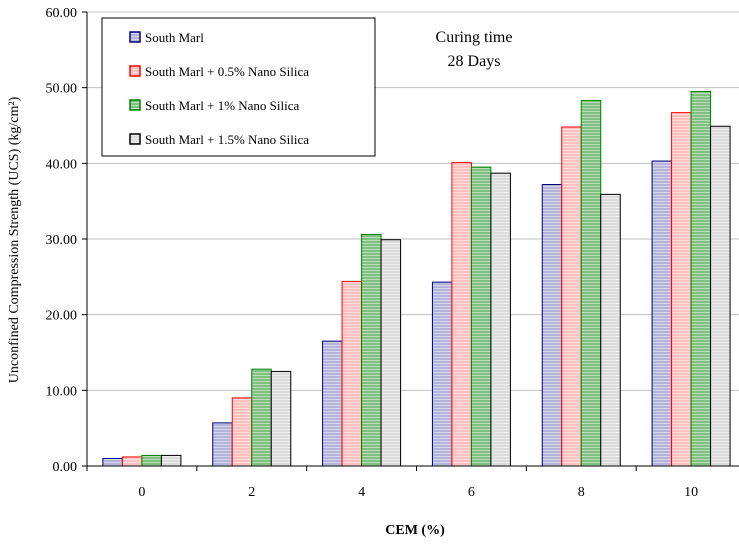 This screenshot has width=739, height=552. I want to click on y-tick-label: 30.00, so click(62, 240).